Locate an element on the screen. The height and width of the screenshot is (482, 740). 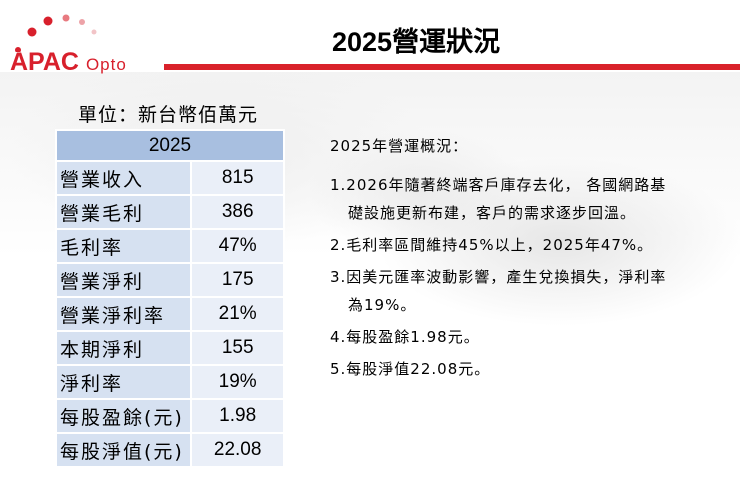
row-value: 21% is located at coordinates (237, 314).